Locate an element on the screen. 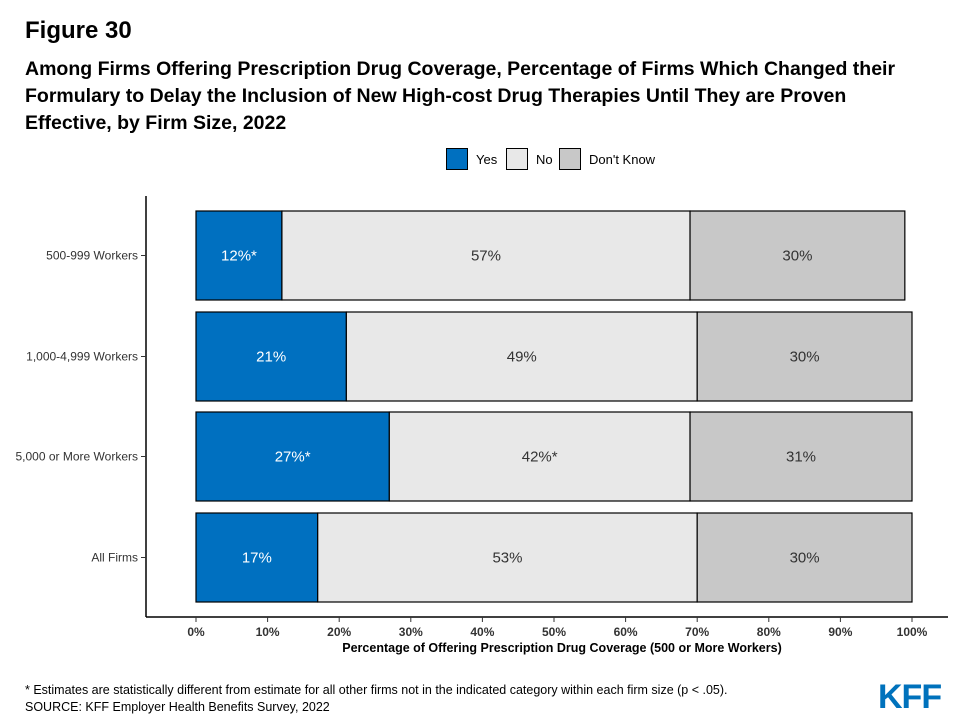  data-label-no-500-999-workers: 57% is located at coordinates (486, 256).